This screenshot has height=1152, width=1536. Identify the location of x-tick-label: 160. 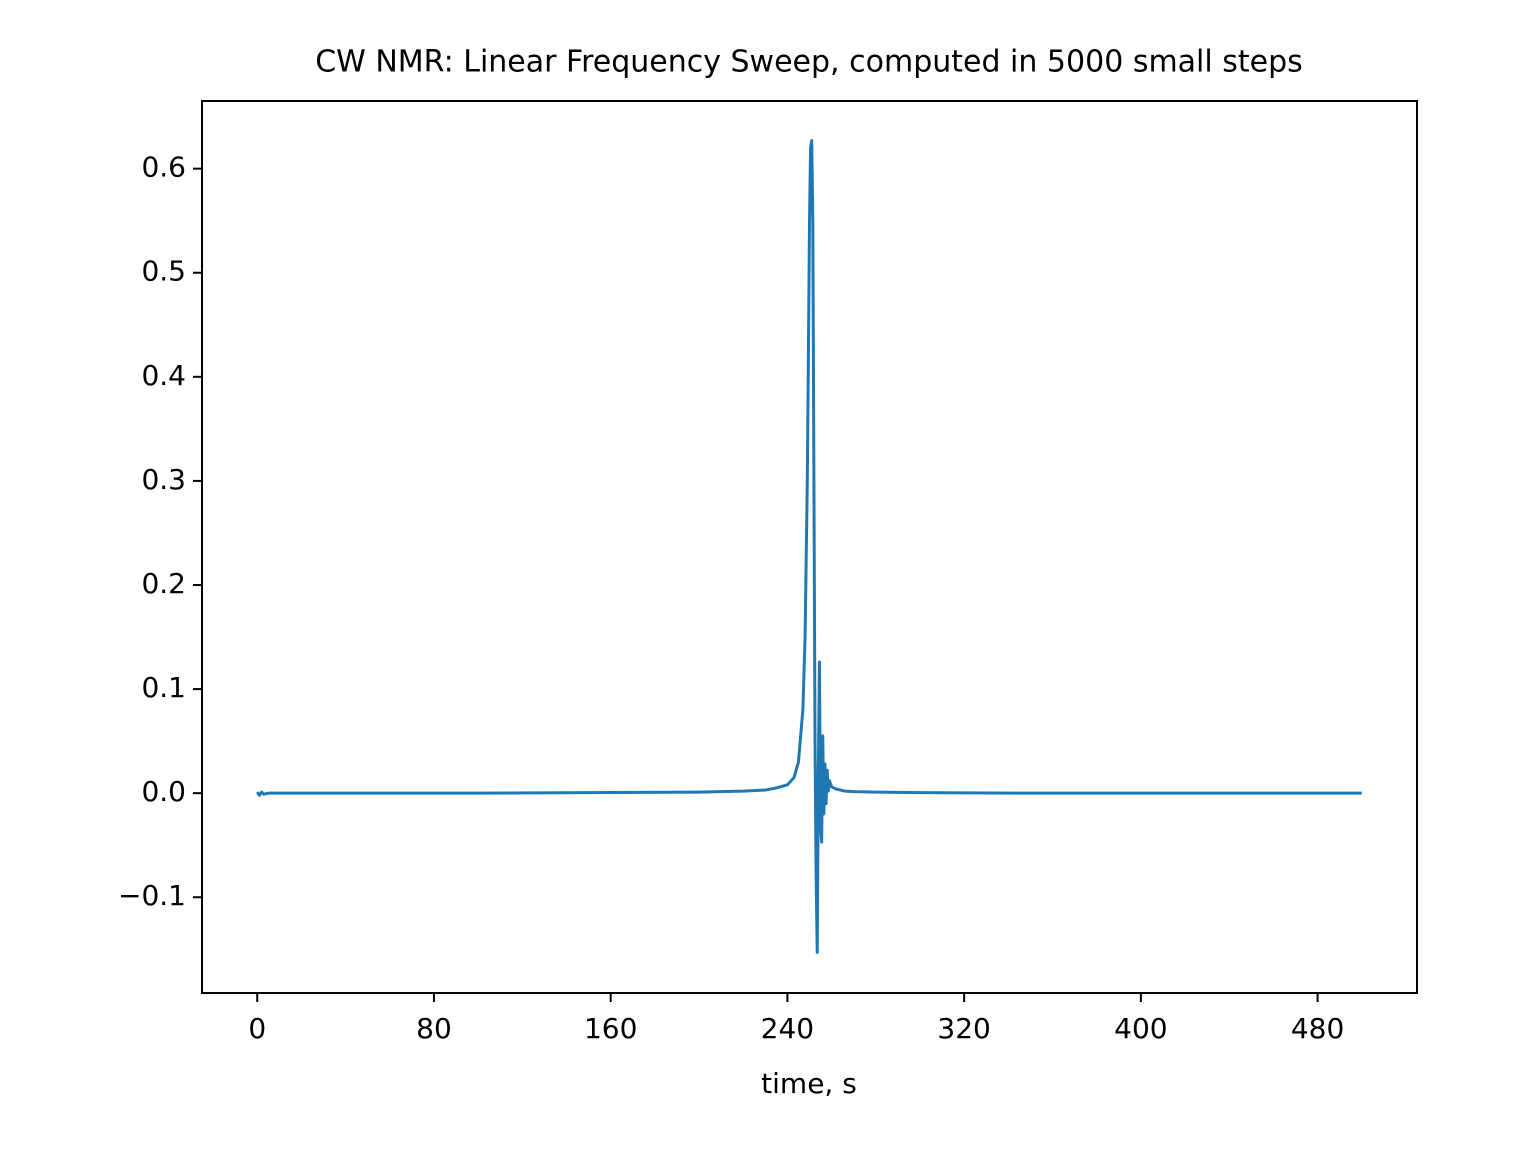
(610, 1028).